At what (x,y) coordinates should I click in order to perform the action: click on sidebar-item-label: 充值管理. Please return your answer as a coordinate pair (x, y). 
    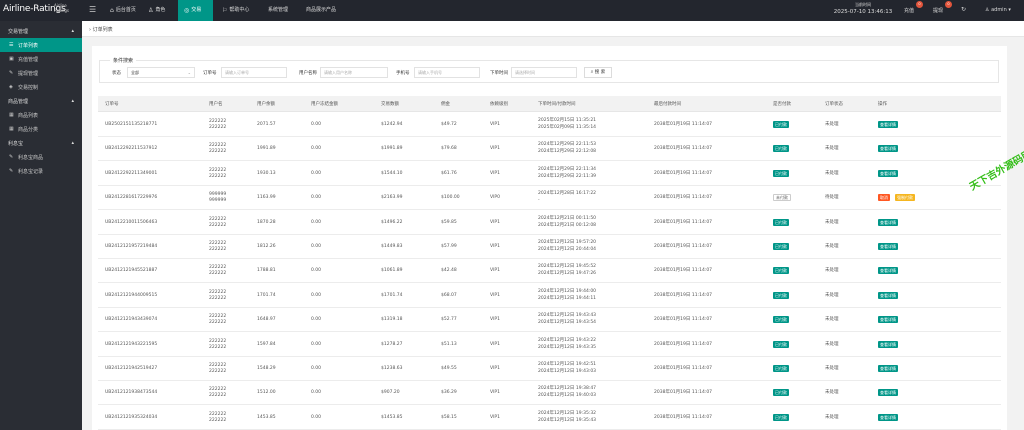
    Looking at the image, I should click on (28, 59).